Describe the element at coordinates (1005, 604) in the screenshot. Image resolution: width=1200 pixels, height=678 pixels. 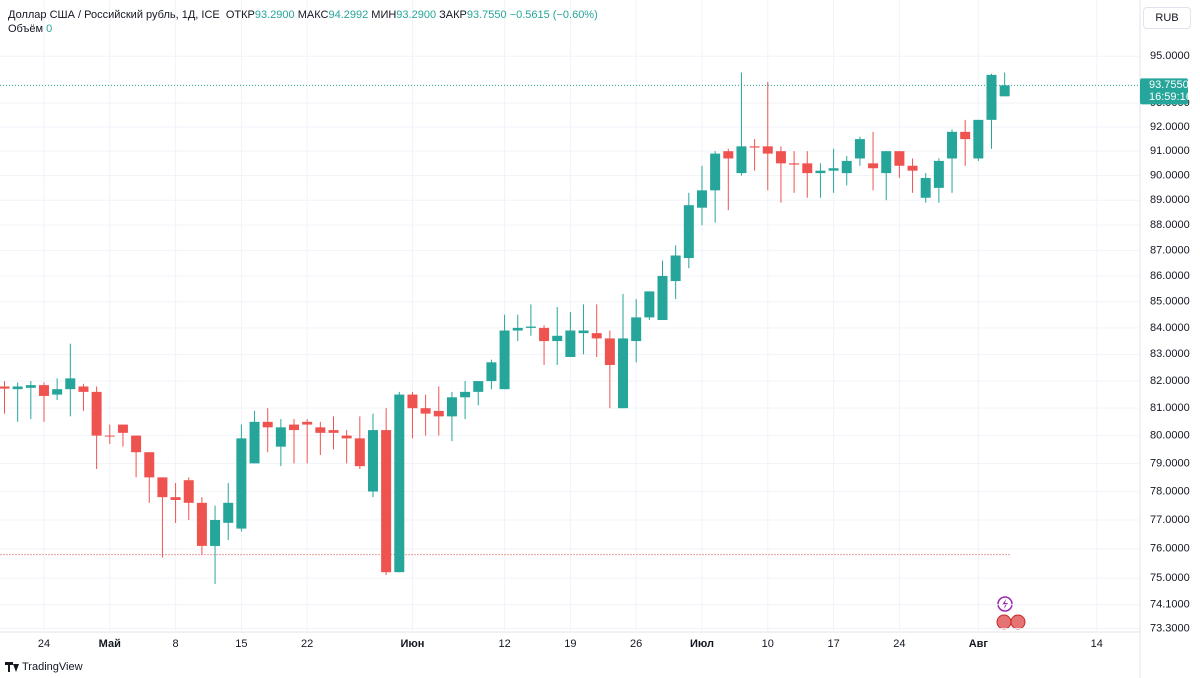
I see `event-icon` at that location.